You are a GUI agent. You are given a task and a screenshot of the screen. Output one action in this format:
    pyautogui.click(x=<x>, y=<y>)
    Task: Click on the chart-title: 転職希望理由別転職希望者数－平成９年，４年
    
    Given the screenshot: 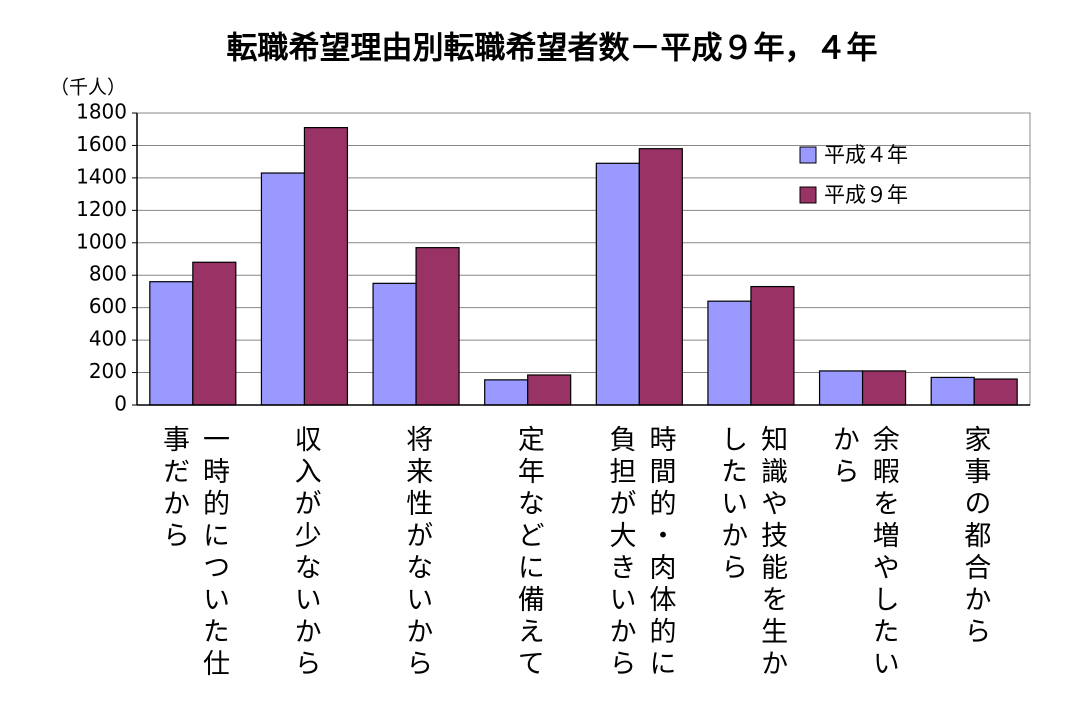 What is the action you would take?
    pyautogui.click(x=552, y=49)
    